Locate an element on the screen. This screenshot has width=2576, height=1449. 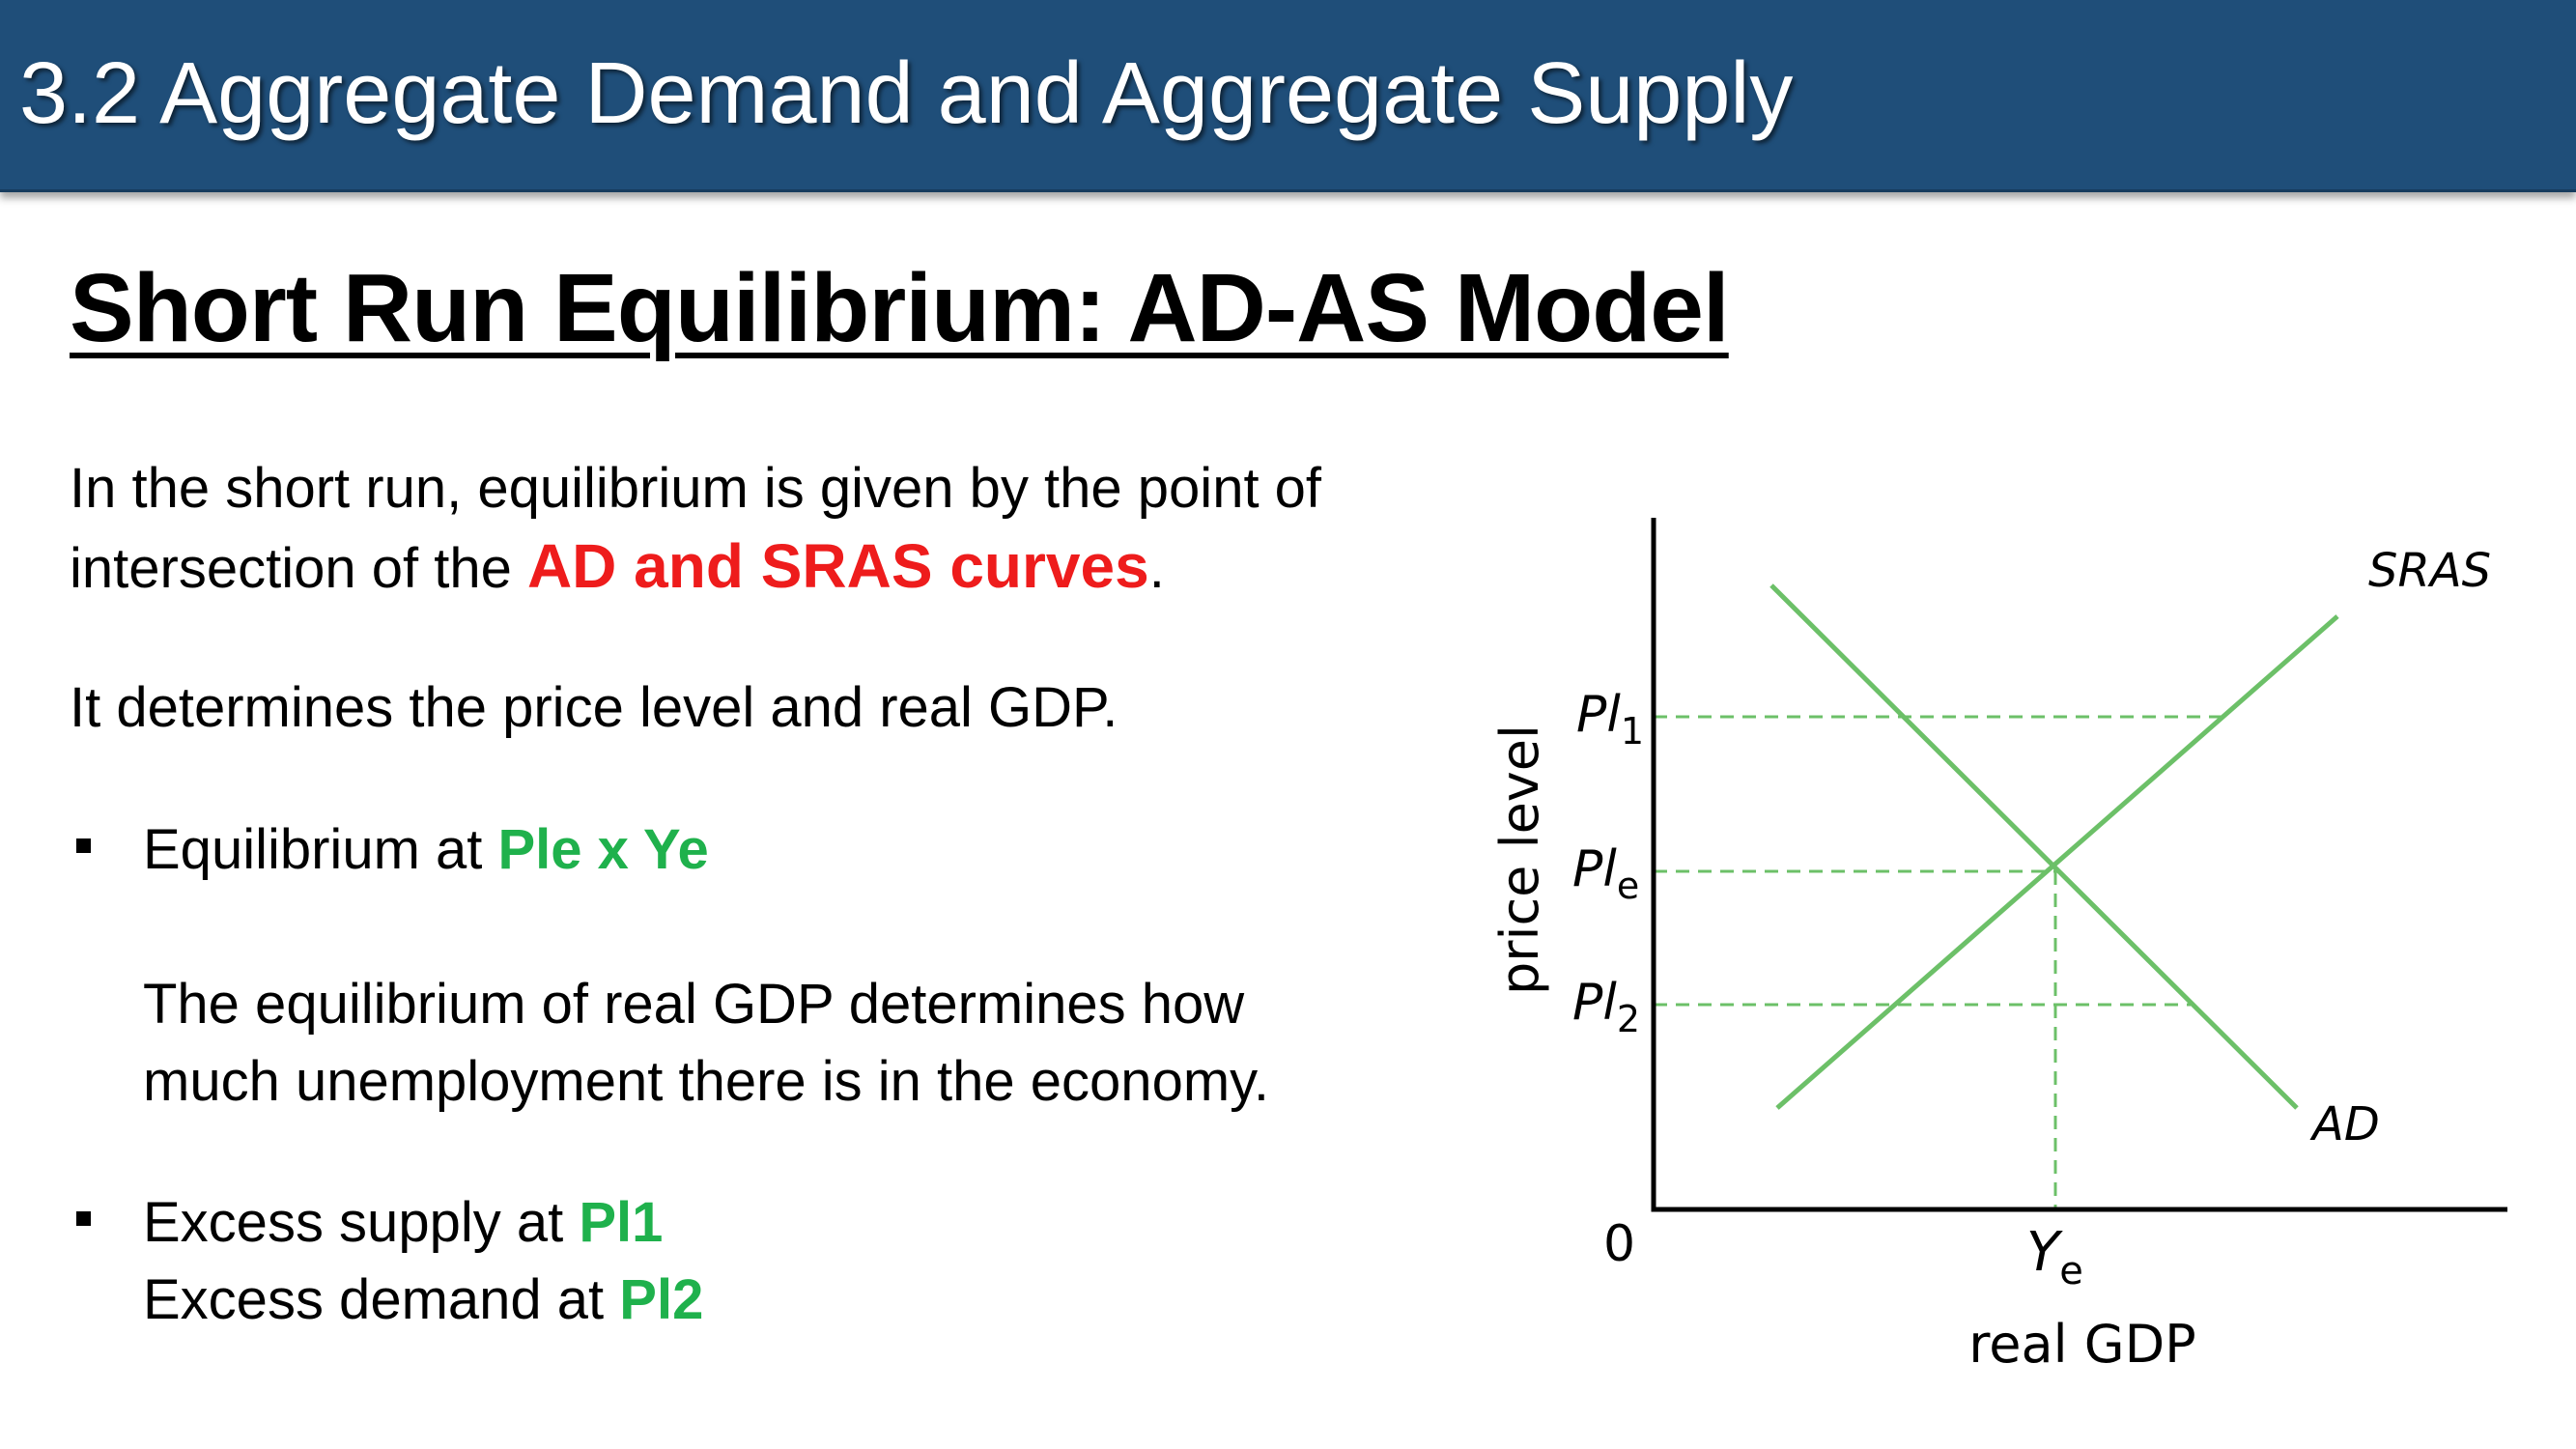
bullet-1: Equilibrium at Ple x Ye is located at coordinates (426, 850).